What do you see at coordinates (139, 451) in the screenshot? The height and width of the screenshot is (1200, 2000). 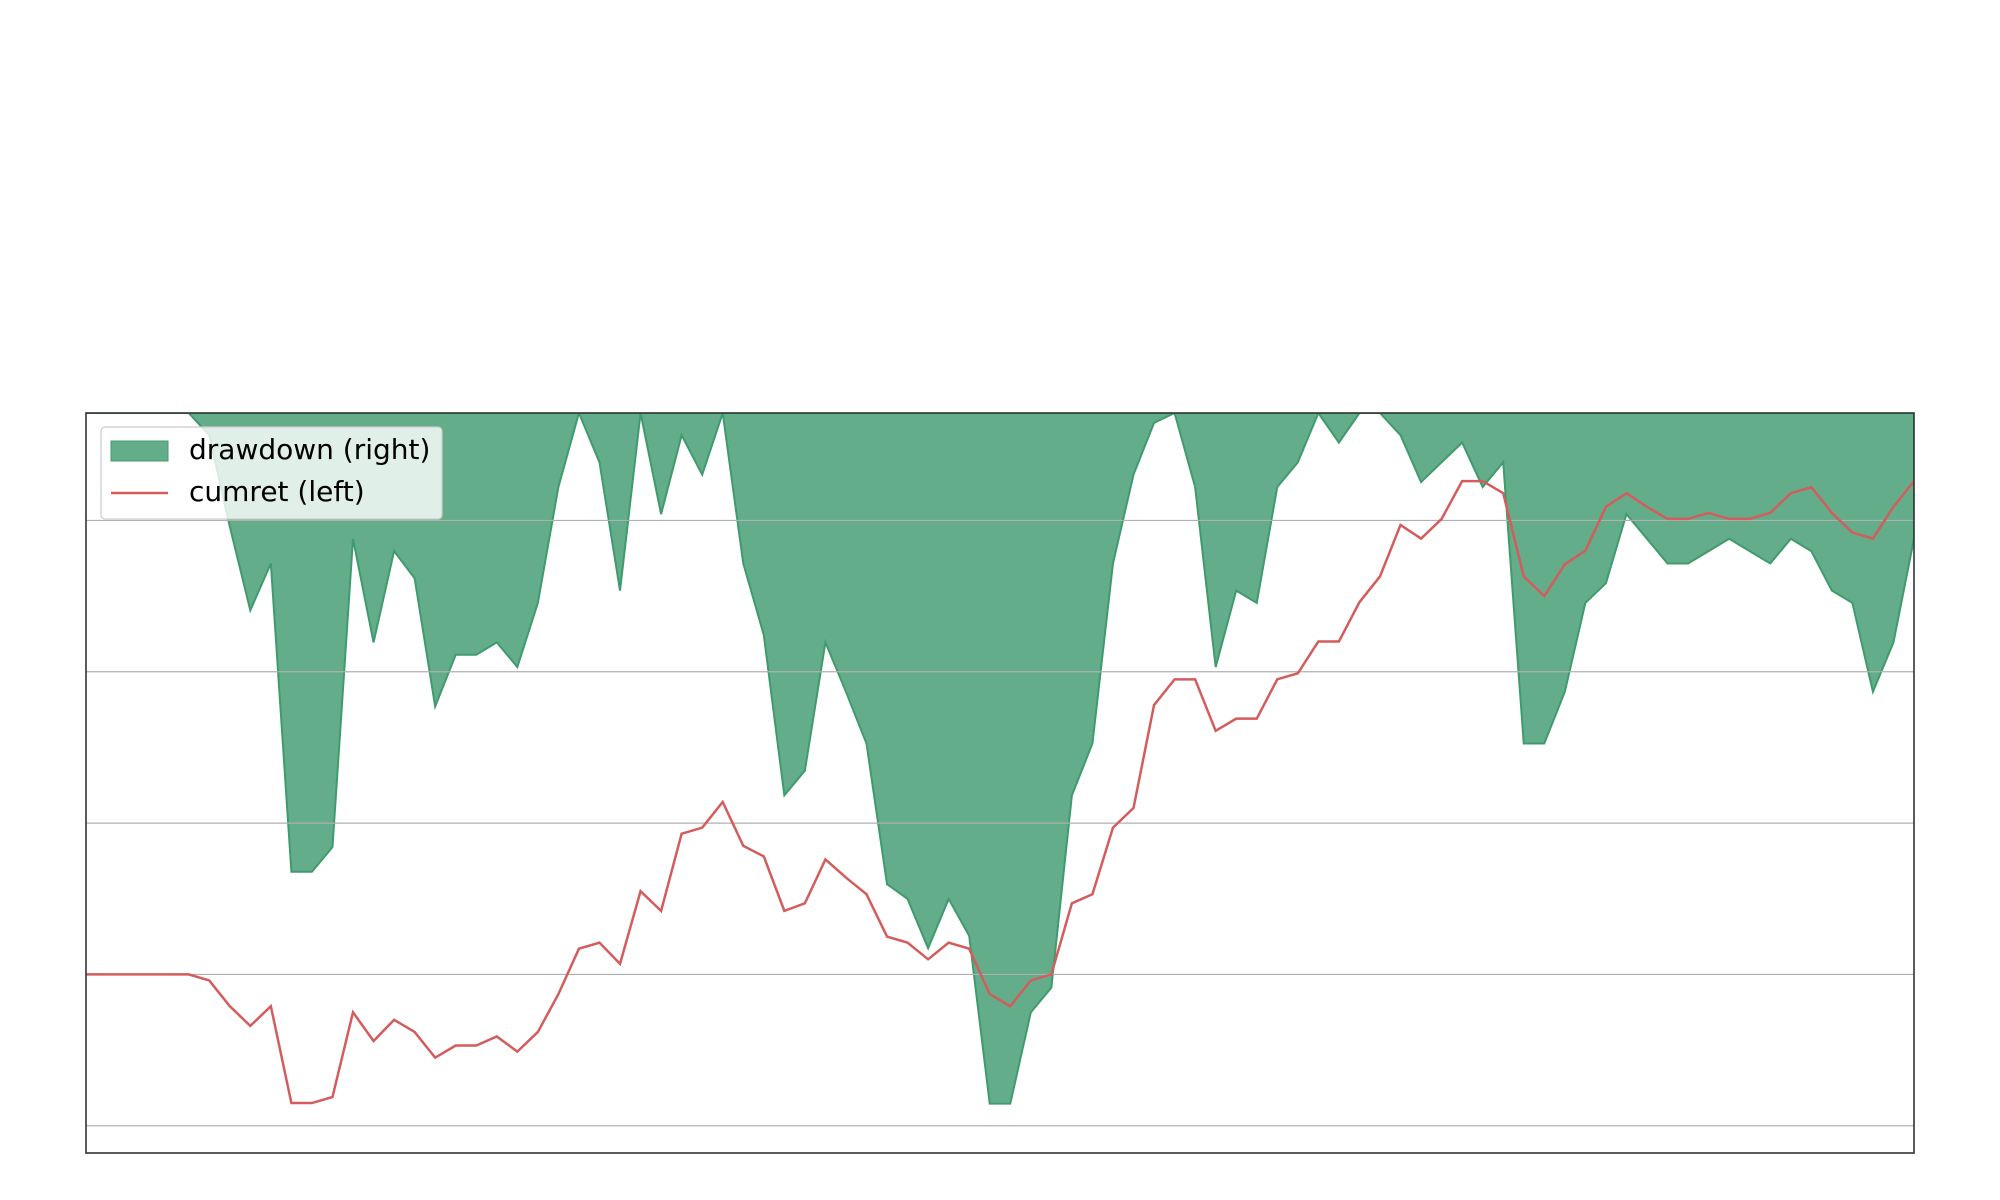 I see `legend-swatch` at bounding box center [139, 451].